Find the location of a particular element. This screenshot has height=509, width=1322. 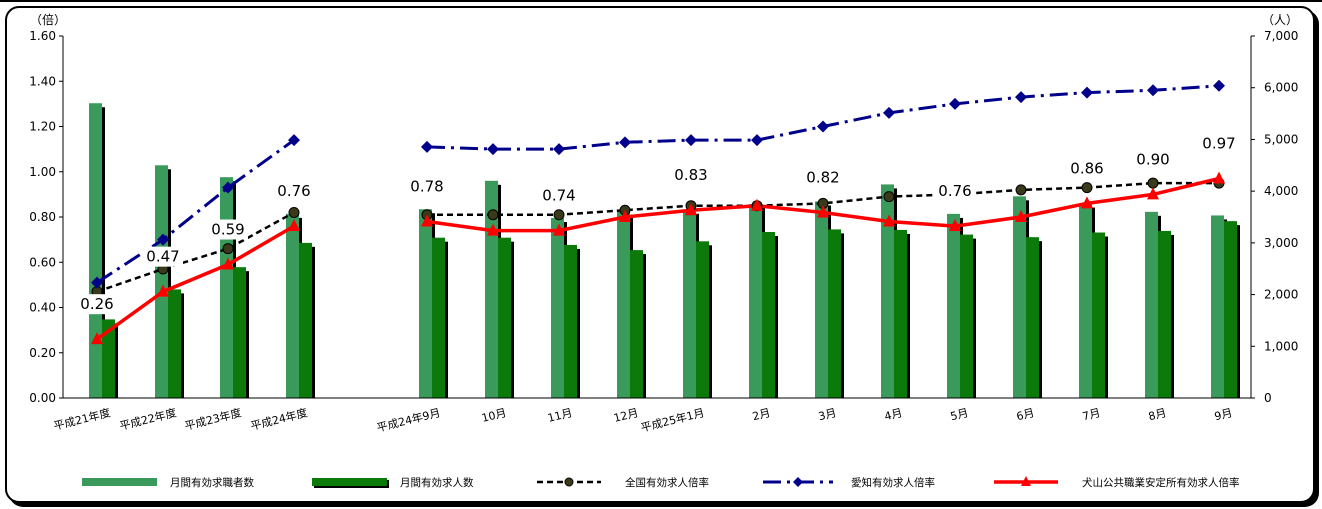

line-inuyama-ratio is located at coordinates (195, 282).